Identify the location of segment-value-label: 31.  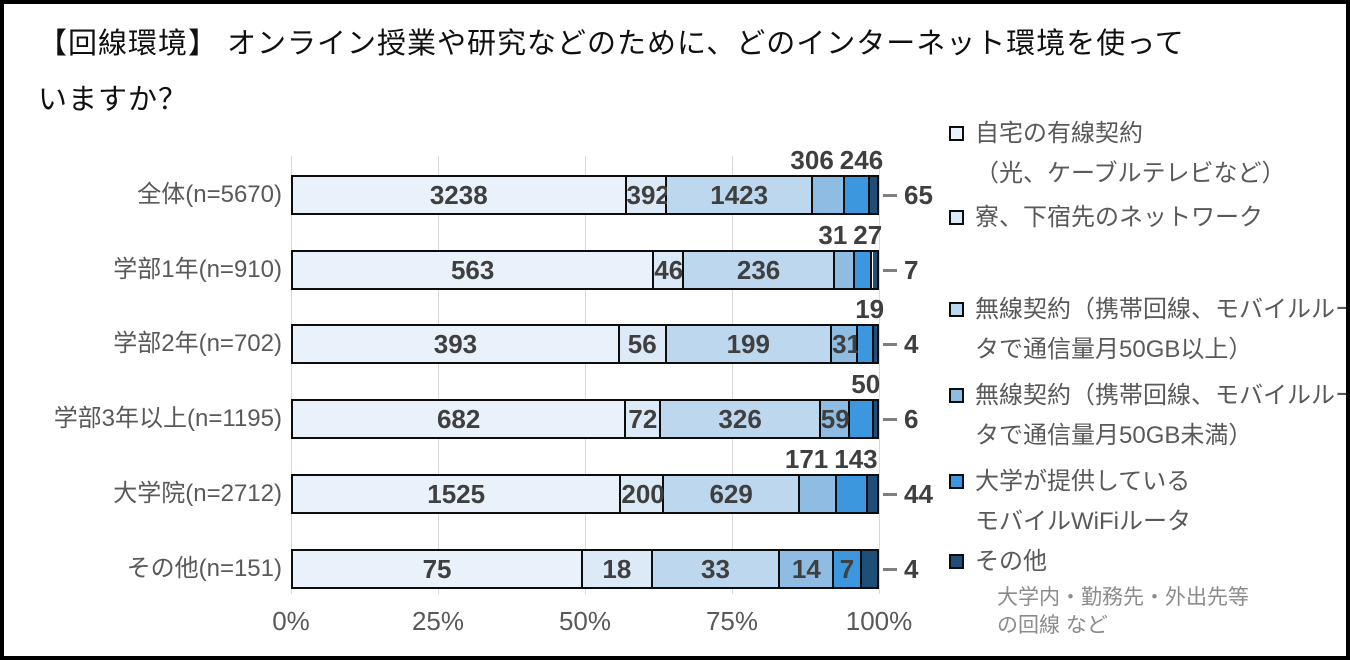
(846, 344).